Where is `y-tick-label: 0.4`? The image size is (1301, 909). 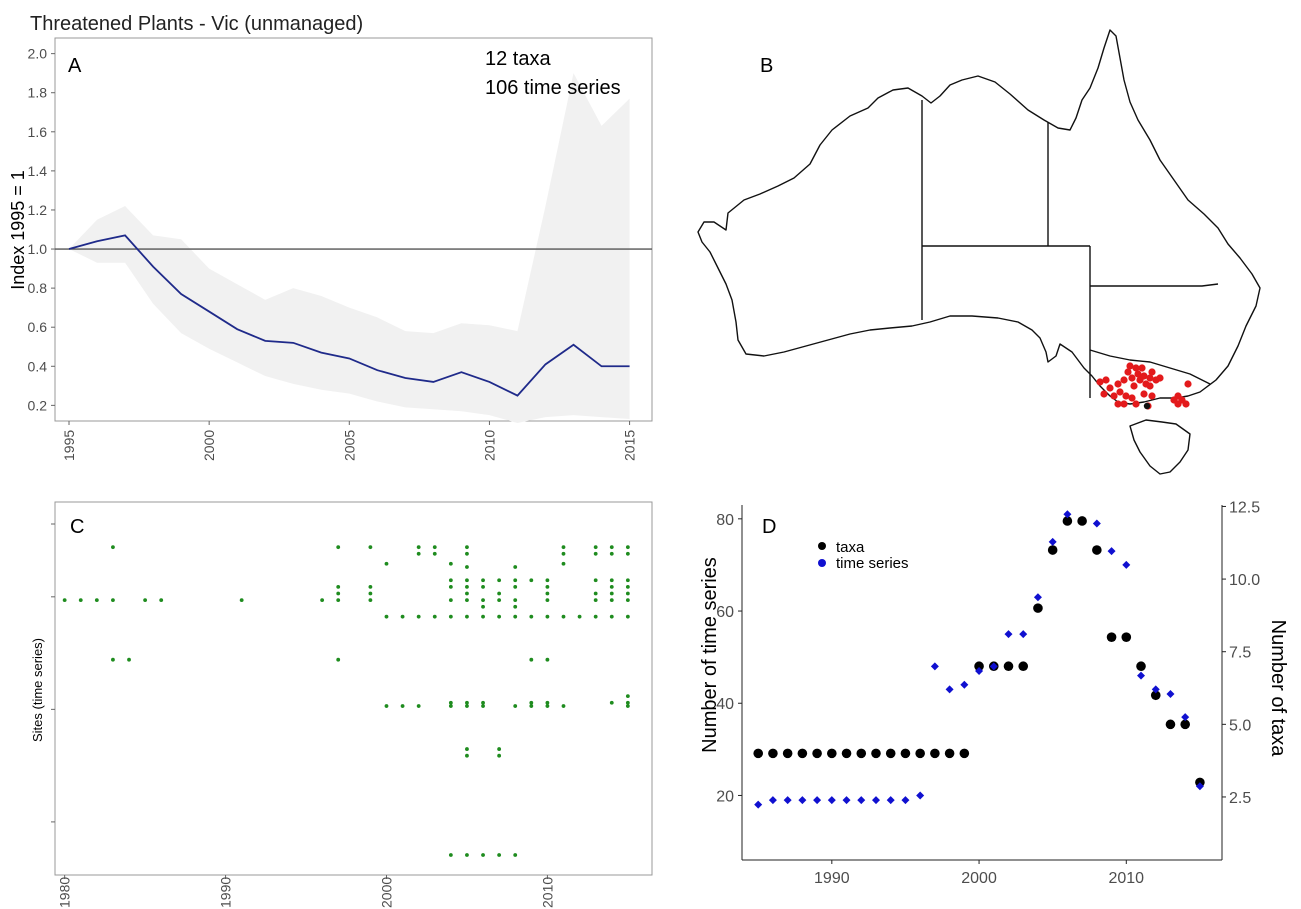 y-tick-label: 0.4 is located at coordinates (38, 366).